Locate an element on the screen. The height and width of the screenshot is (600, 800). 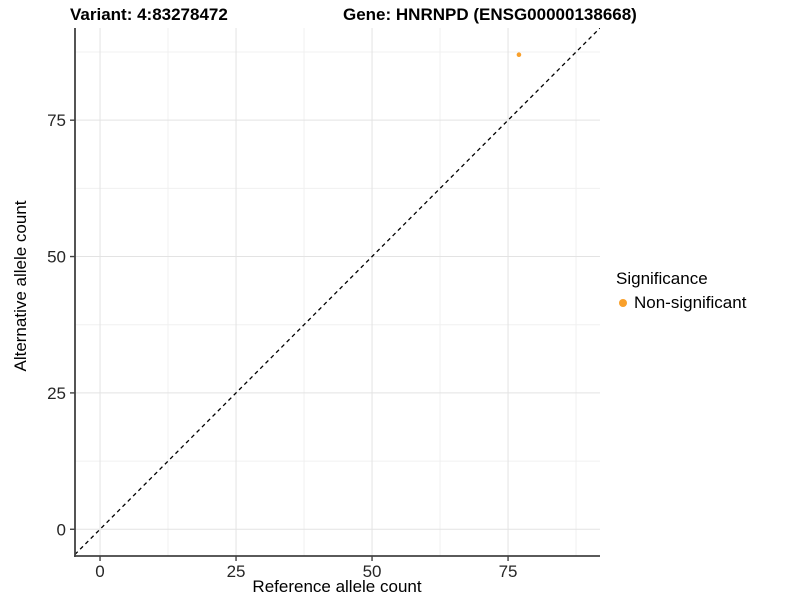
plot-title-variant: Variant: 4:83278472 is located at coordinates (149, 14).